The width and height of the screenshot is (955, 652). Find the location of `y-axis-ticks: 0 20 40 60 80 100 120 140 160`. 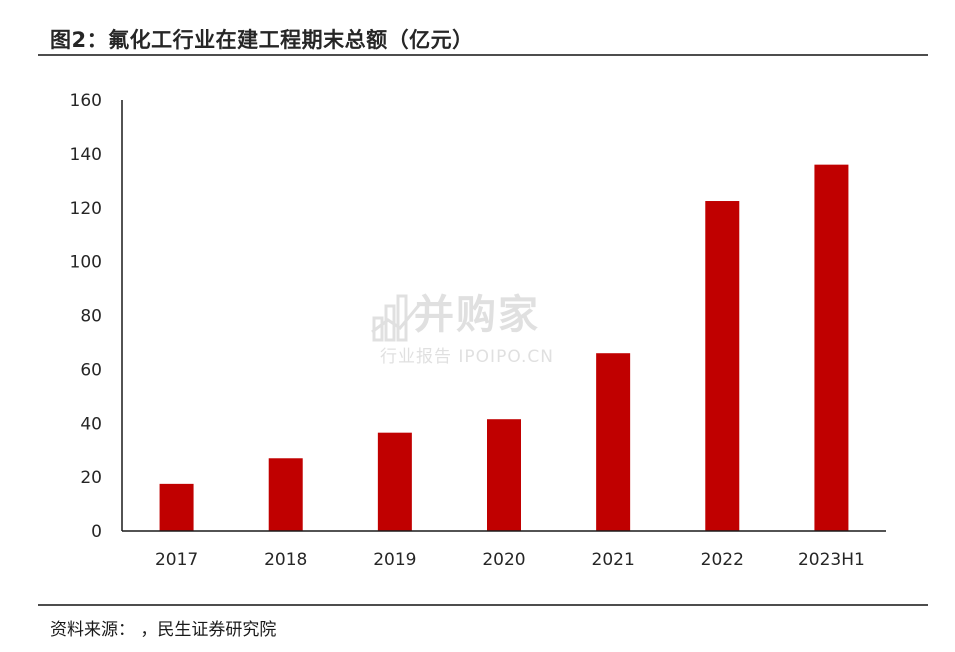

y-axis-ticks: 0 20 40 60 80 100 120 140 160 is located at coordinates (86, 316).